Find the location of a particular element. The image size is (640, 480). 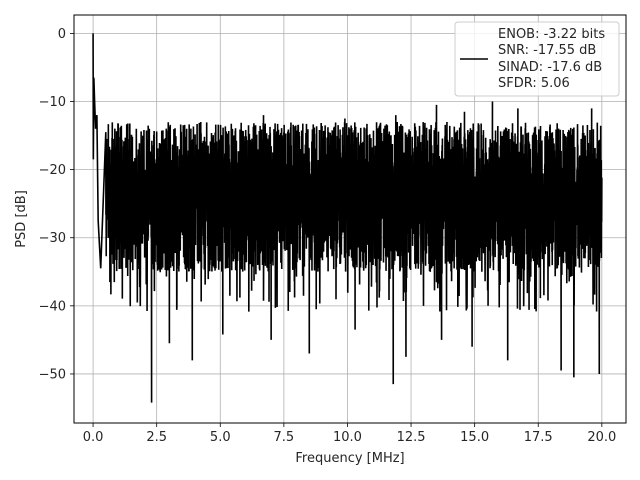

legend-line-enob: ENOB: -3.22 bits is located at coordinates (551, 34).